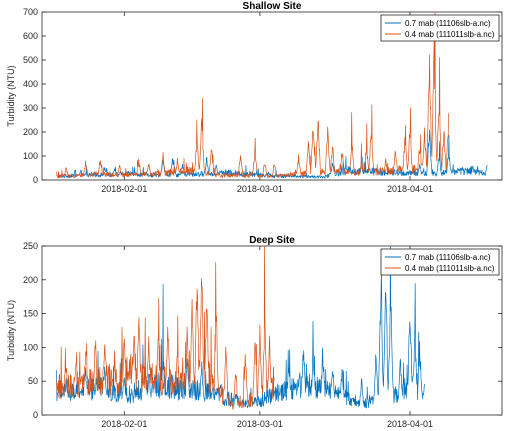  What do you see at coordinates (30, 36) in the screenshot?
I see `y-tick-label: 600` at bounding box center [30, 36].